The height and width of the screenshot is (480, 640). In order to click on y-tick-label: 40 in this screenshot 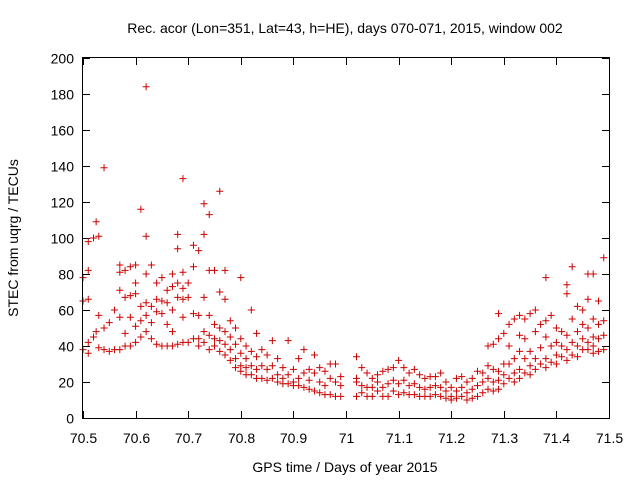, I will do `click(66, 347)`.